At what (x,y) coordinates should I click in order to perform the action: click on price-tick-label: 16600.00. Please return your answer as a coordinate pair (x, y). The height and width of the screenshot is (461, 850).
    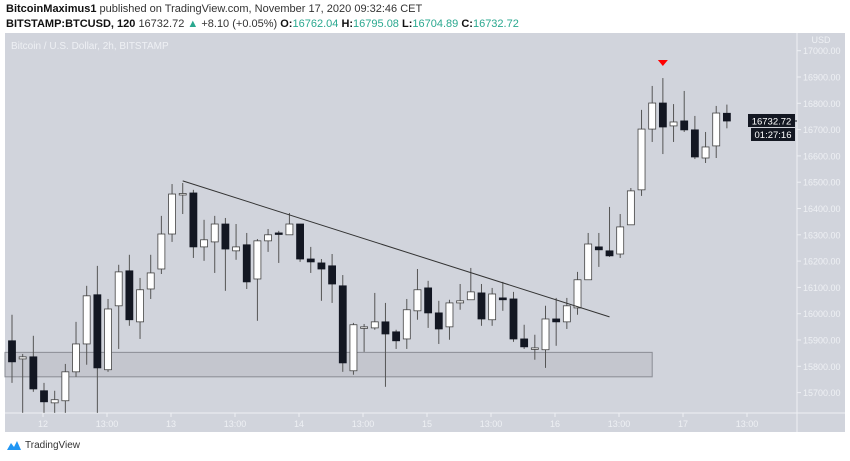
    Looking at the image, I should click on (822, 156).